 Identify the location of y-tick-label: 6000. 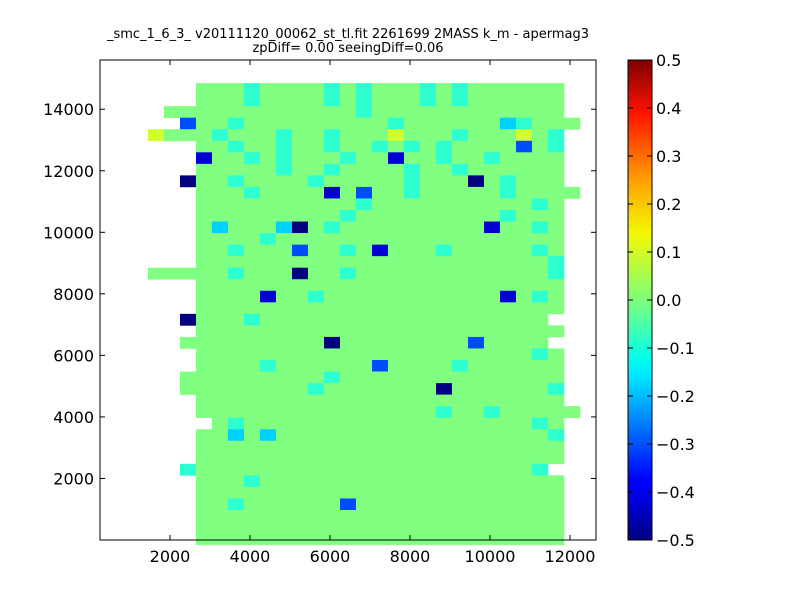
(73, 355).